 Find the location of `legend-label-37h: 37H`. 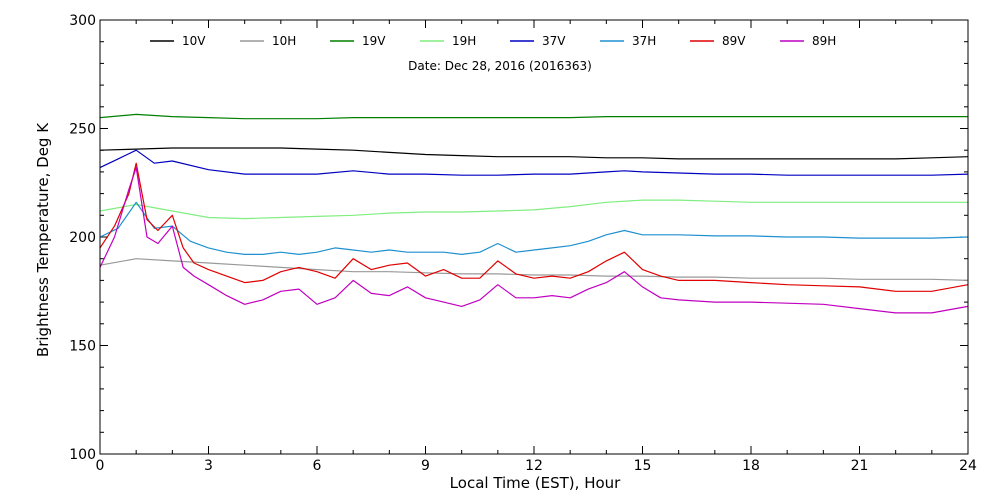

legend-label-37h: 37H is located at coordinates (644, 41).